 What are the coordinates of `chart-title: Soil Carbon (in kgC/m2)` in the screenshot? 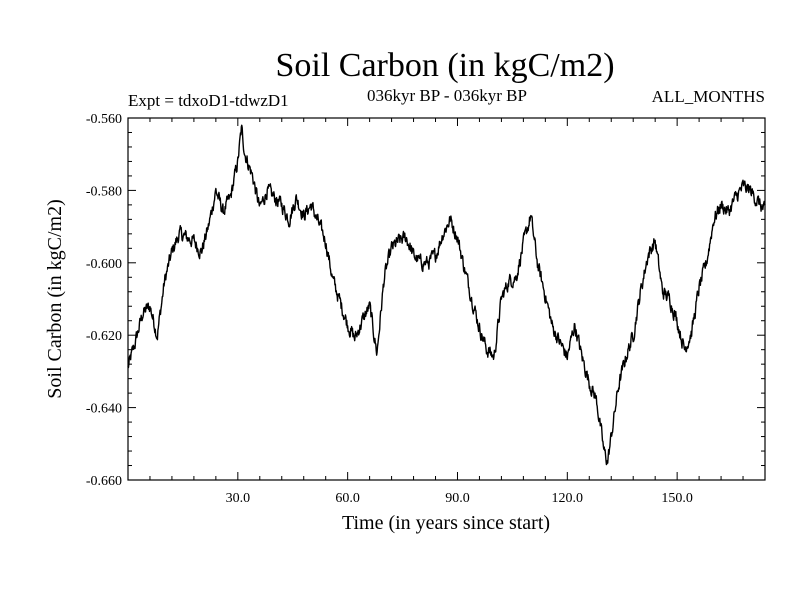 It's located at (444, 65).